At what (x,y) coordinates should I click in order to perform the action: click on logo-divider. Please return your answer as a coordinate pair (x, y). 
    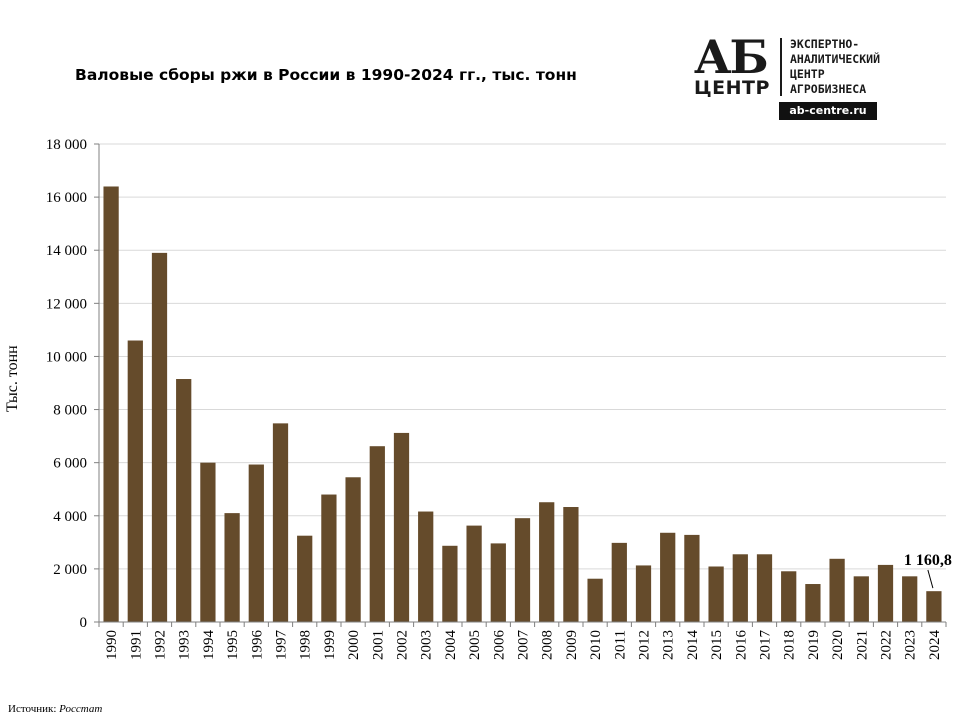
    Looking at the image, I should click on (781, 67).